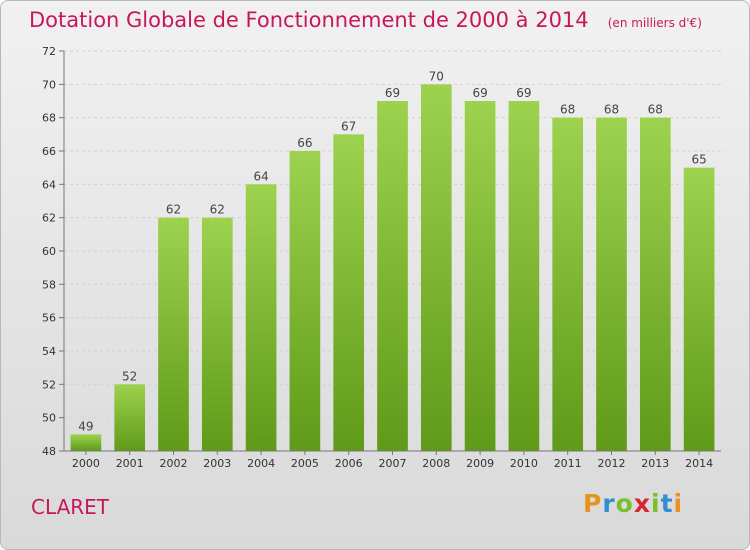  Describe the element at coordinates (393, 463) in the screenshot. I see `x-tick-label-2007: 2007` at that location.